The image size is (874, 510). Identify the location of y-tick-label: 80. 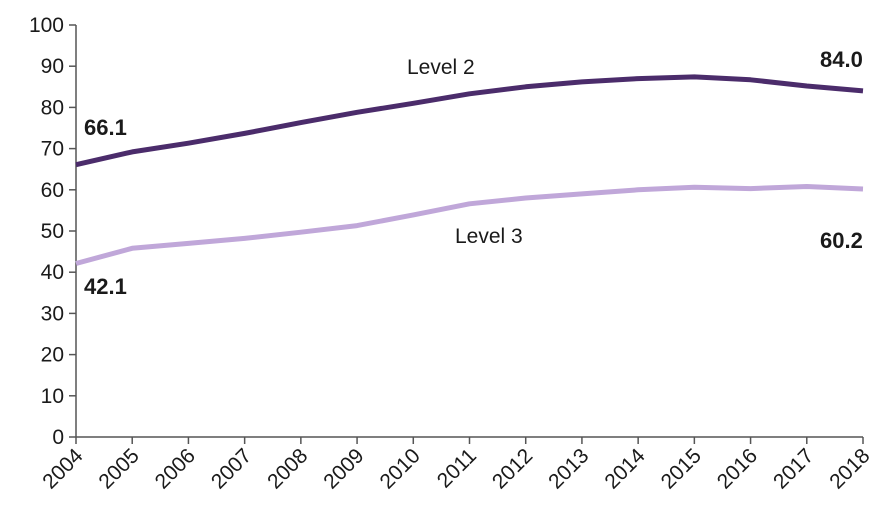
(52, 107).